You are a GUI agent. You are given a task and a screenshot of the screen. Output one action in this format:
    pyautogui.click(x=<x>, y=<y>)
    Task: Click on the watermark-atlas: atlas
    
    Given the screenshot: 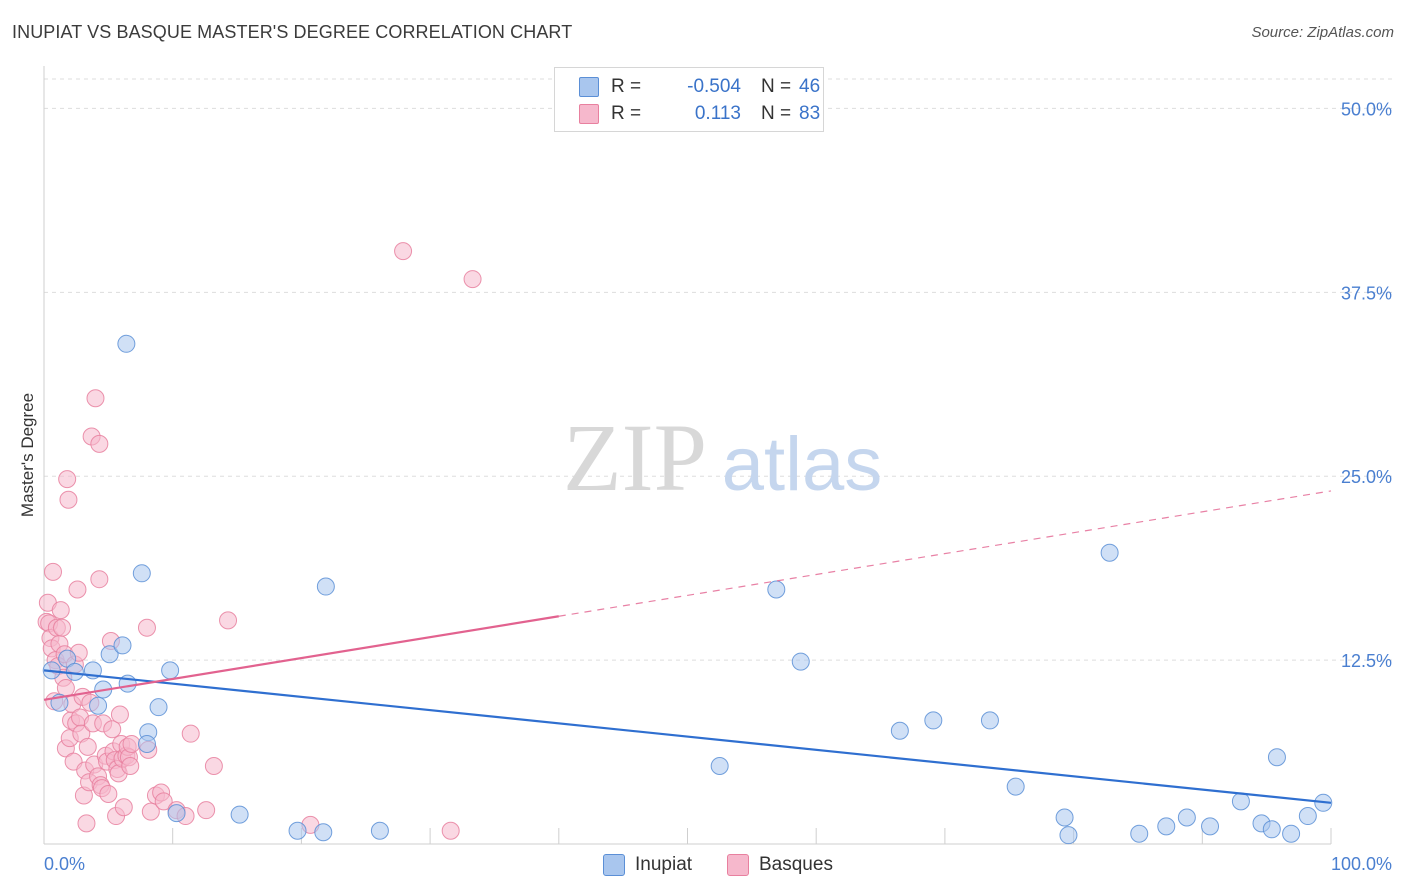 What is the action you would take?
    pyautogui.click(x=802, y=464)
    